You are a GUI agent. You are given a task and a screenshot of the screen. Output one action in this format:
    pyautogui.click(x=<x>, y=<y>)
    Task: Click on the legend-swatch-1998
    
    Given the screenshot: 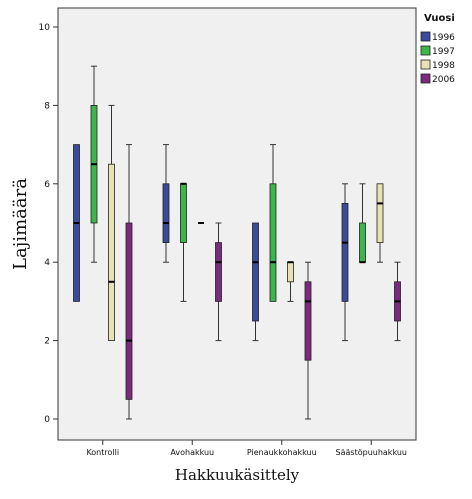 What is the action you would take?
    pyautogui.click(x=425, y=64)
    